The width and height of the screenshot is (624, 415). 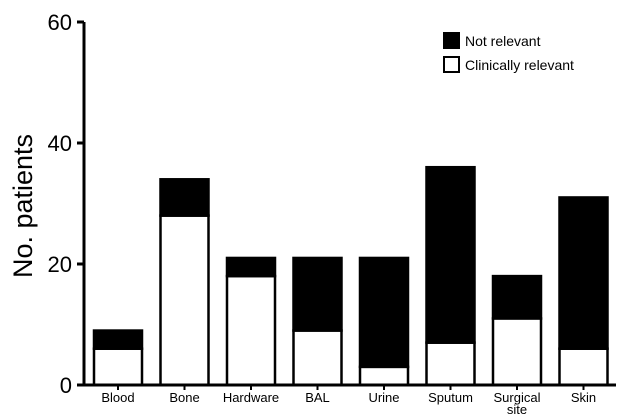 What do you see at coordinates (66, 385) in the screenshot?
I see `y-tick-label: 0` at bounding box center [66, 385].